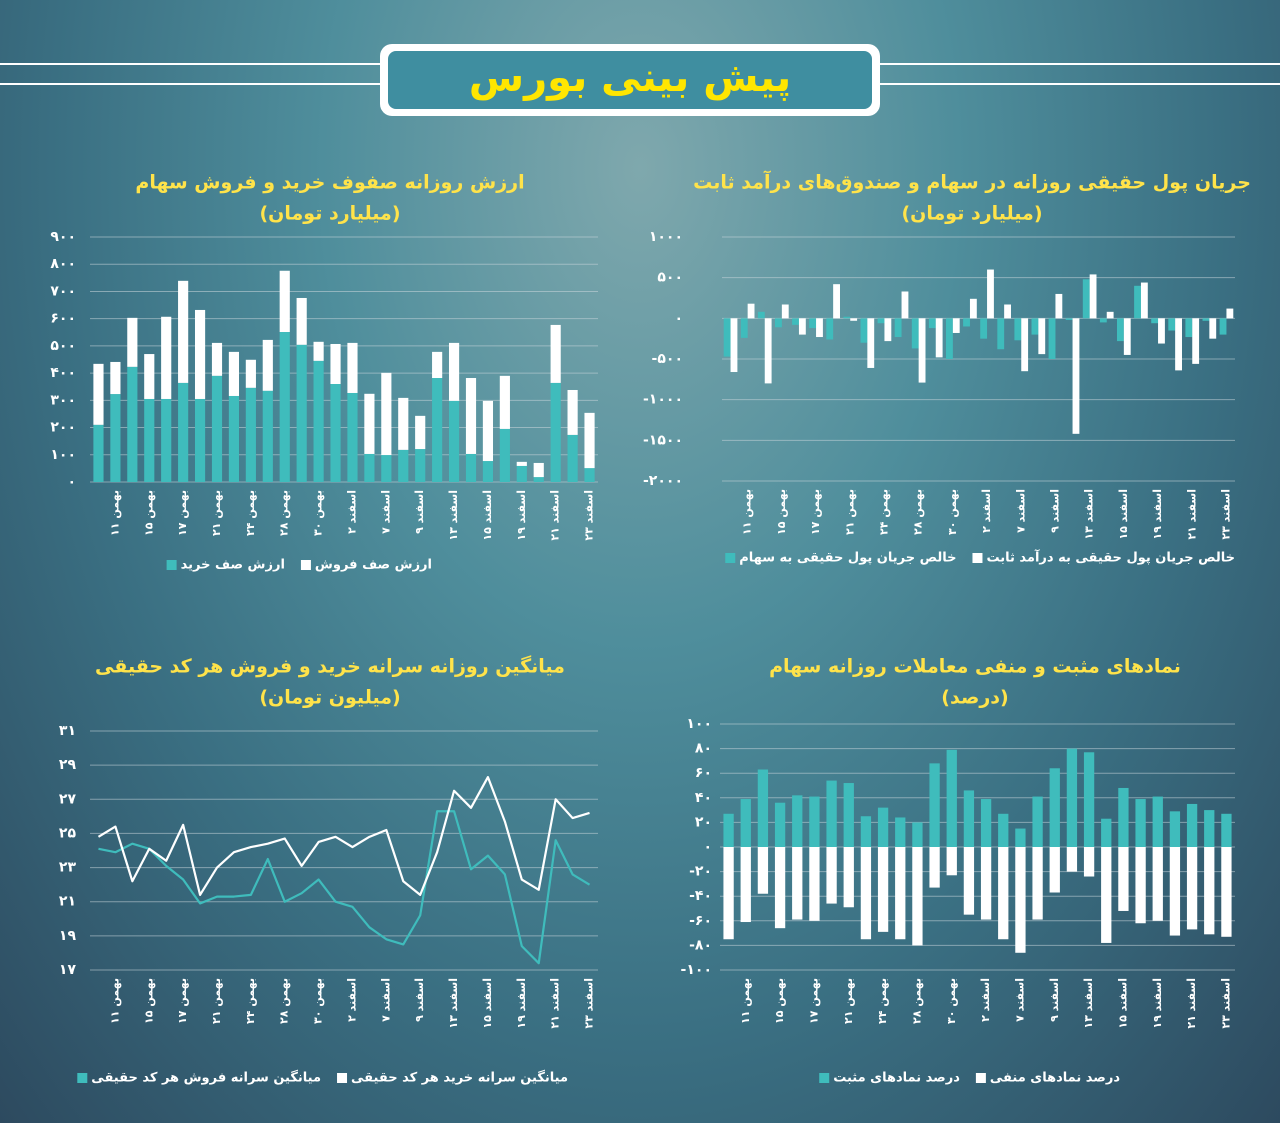  Describe the element at coordinates (329, 698) in the screenshot. I see `chart-subtitle: (میلیون تومان)` at that location.